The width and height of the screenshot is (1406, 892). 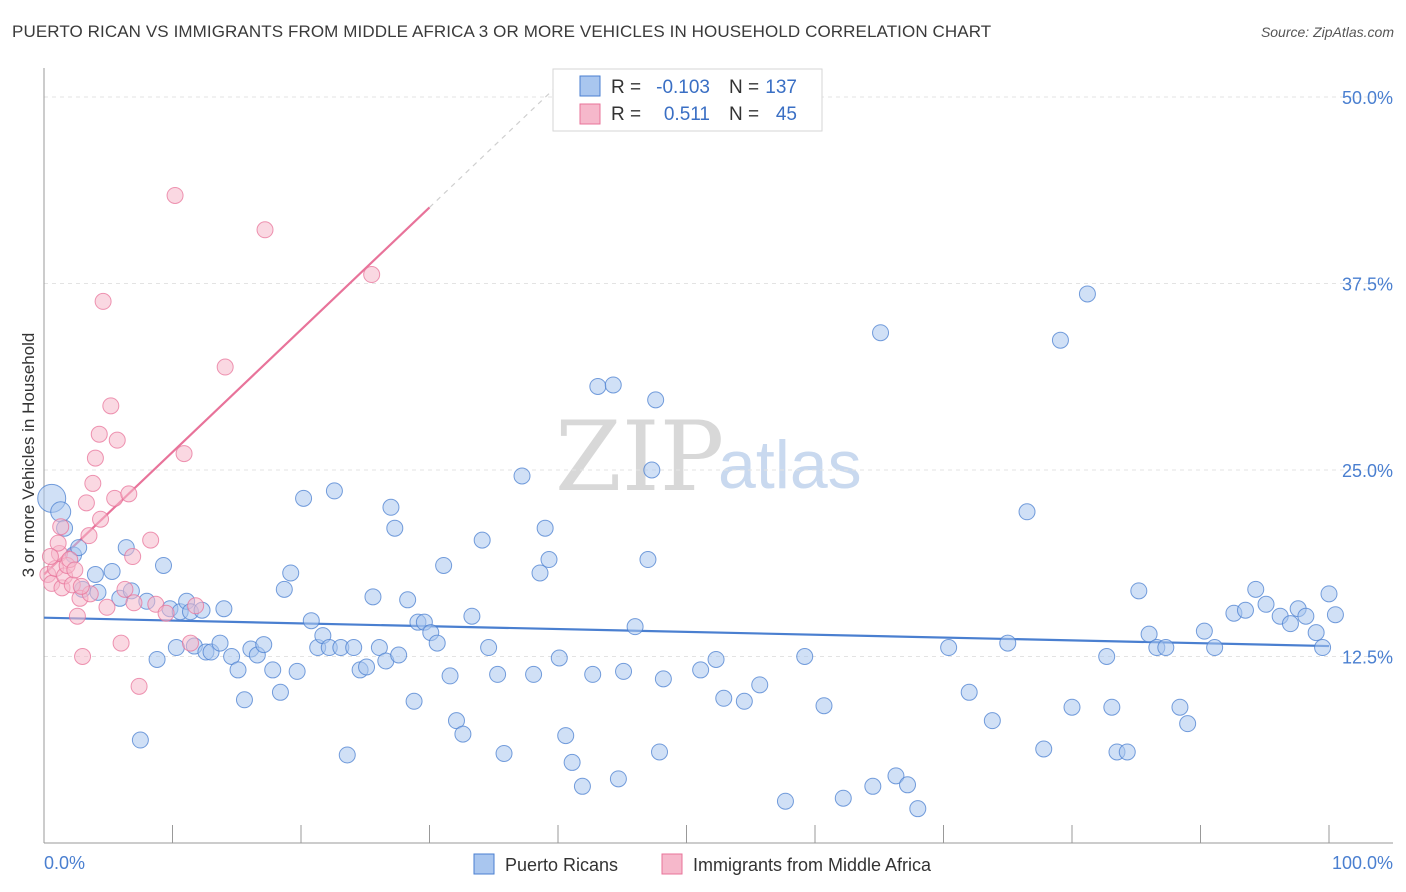 What do you see at coordinates (812, 865) in the screenshot?
I see `legend-label-middle-africa: Immigrants from Middle Africa` at bounding box center [812, 865].